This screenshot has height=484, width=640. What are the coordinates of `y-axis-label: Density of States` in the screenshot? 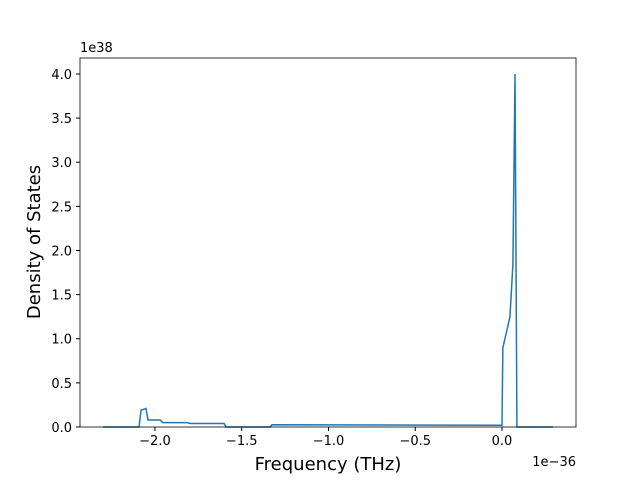 It's located at (34, 242).